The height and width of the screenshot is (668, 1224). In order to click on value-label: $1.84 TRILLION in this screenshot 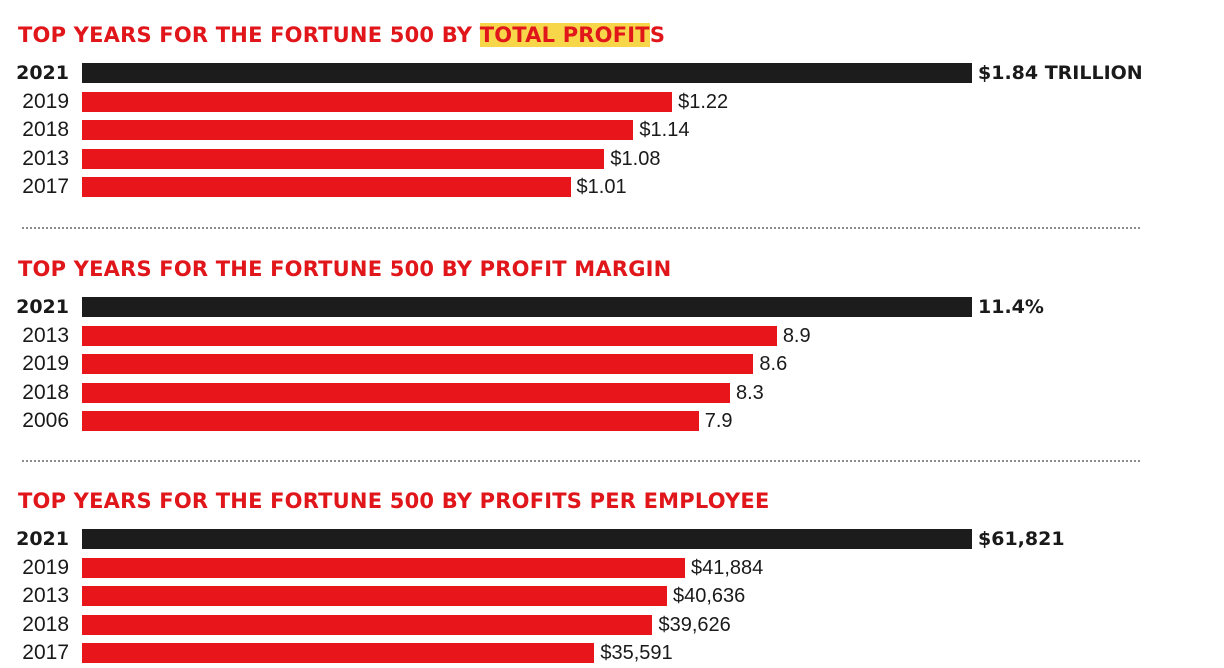, I will do `click(1060, 73)`.